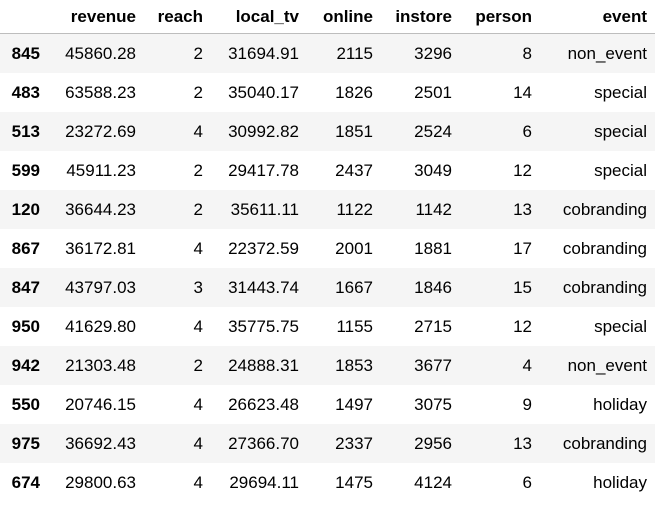 This screenshot has height=505, width=655. I want to click on cell-local-tv: 27366.70, so click(263, 443).